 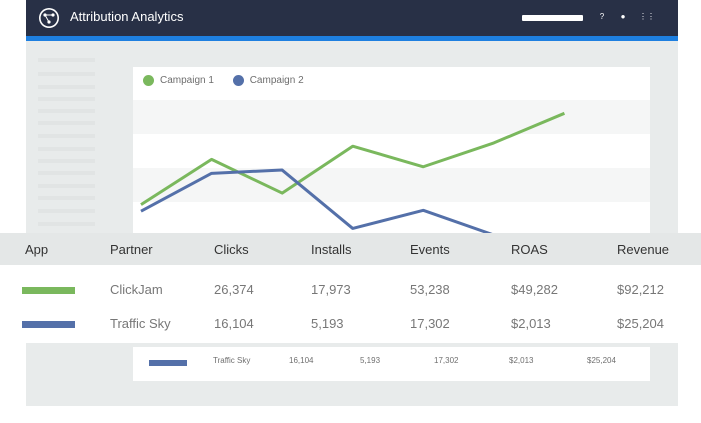 I want to click on revenue-cell: $92,212, so click(x=640, y=289).